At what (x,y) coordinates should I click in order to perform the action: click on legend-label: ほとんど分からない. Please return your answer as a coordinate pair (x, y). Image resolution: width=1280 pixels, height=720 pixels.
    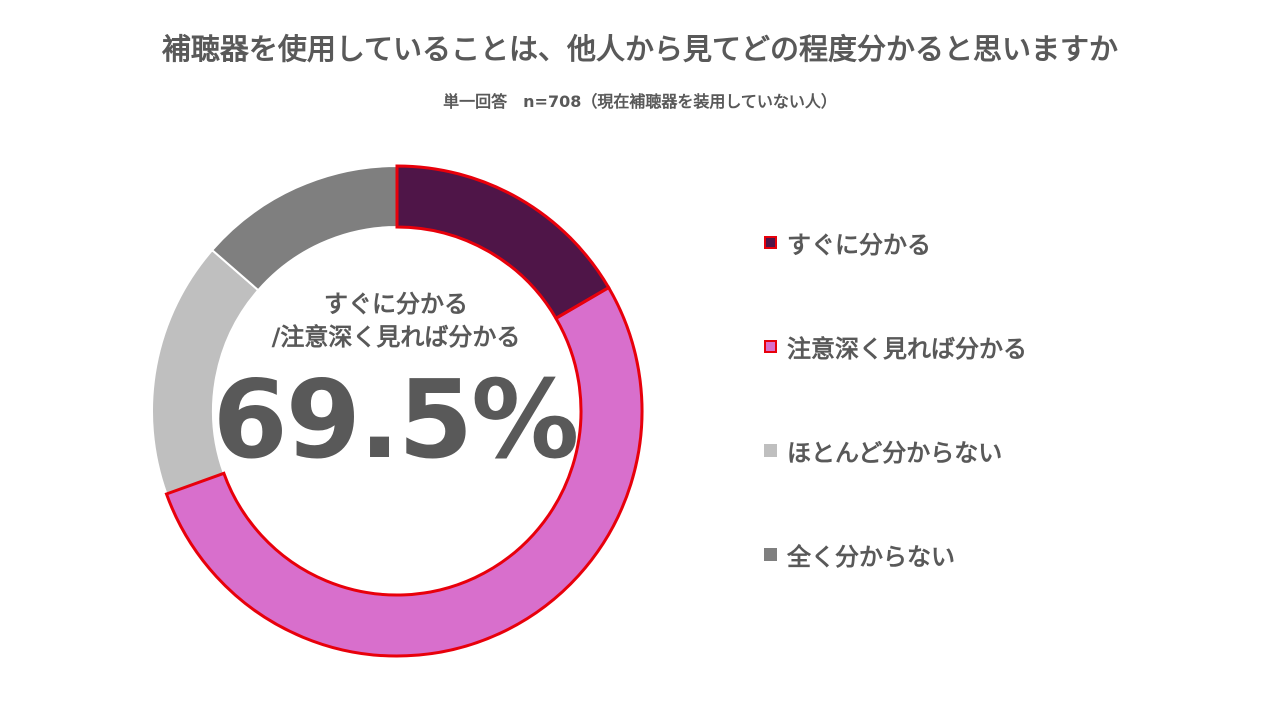
    Looking at the image, I should click on (895, 452).